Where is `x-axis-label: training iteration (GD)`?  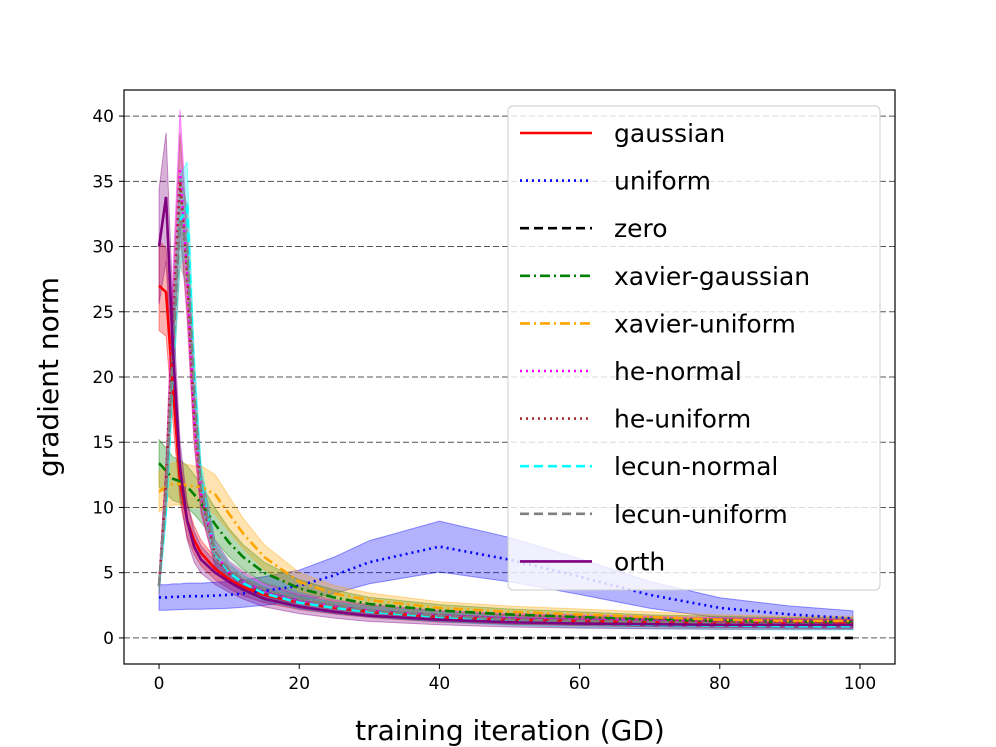
x-axis-label: training iteration (GD) is located at coordinates (510, 730).